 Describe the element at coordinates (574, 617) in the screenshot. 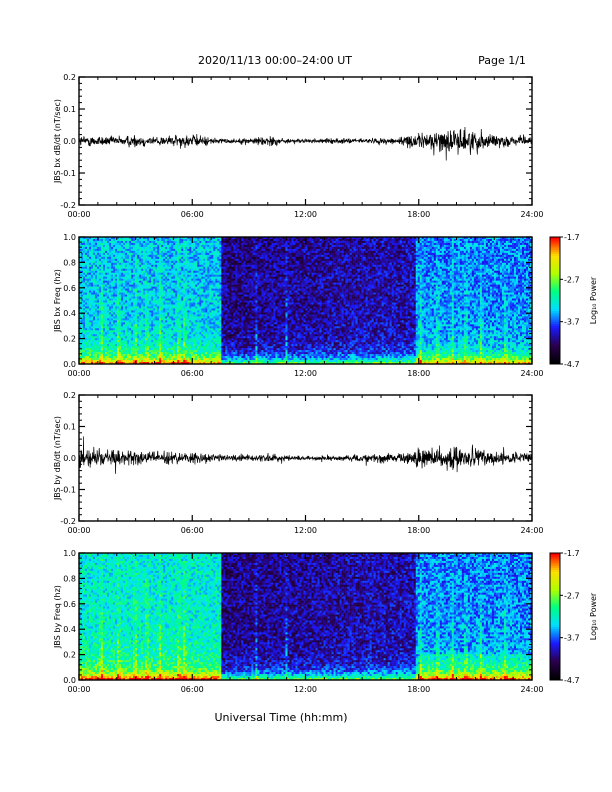

I see `panel-4-colorbar: -1.7 -2.7 -3.7 -4.7 Log₁₀ Power` at that location.